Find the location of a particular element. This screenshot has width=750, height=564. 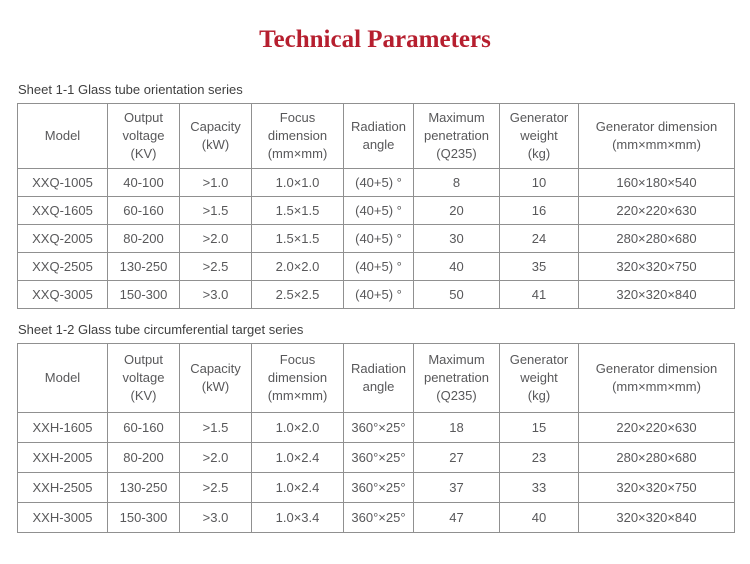

table-cell: 35 is located at coordinates (539, 266).